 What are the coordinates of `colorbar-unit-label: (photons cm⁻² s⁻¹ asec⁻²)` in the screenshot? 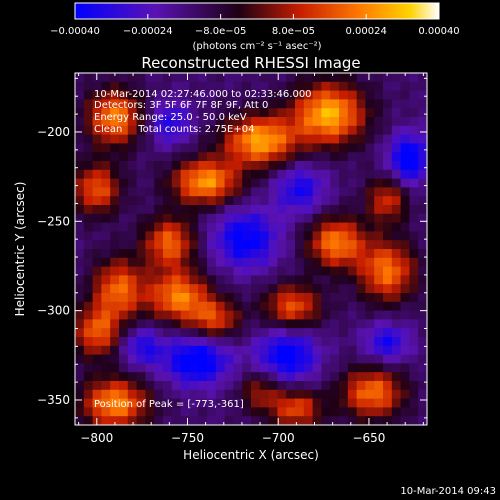 It's located at (256, 46).